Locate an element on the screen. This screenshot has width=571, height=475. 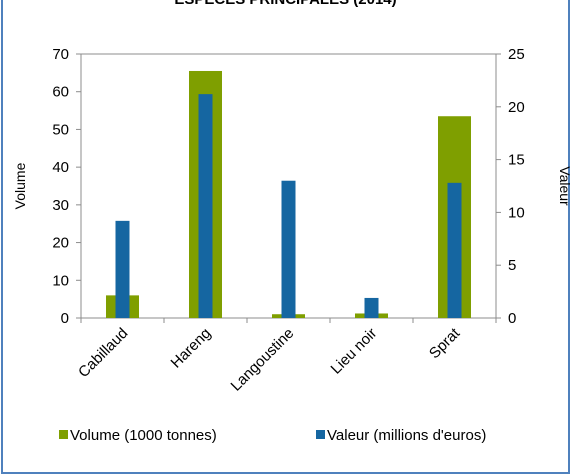
y2-tick-label: 25 is located at coordinates (516, 54).